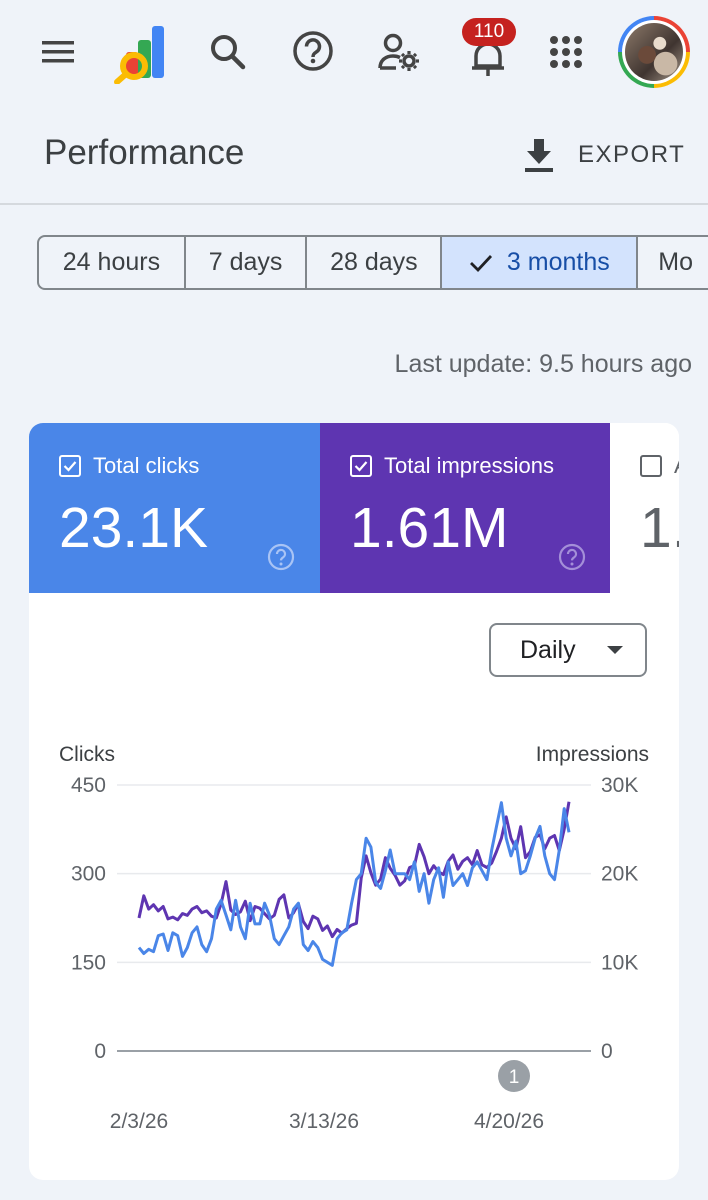  I want to click on metric-tile-average-ctr: A 1., so click(644, 508).